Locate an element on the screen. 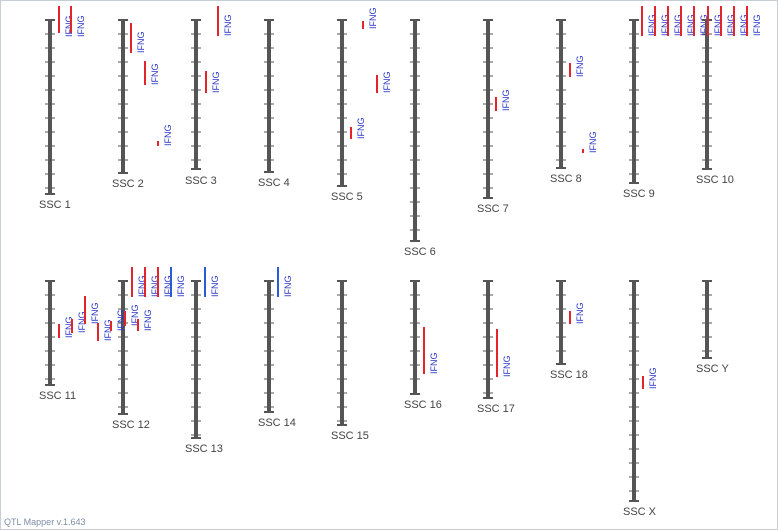 This screenshot has height=530, width=778. chromosome-ssc-5: SSC 5 IFNG IFNG IFNG is located at coordinates (361, 106).